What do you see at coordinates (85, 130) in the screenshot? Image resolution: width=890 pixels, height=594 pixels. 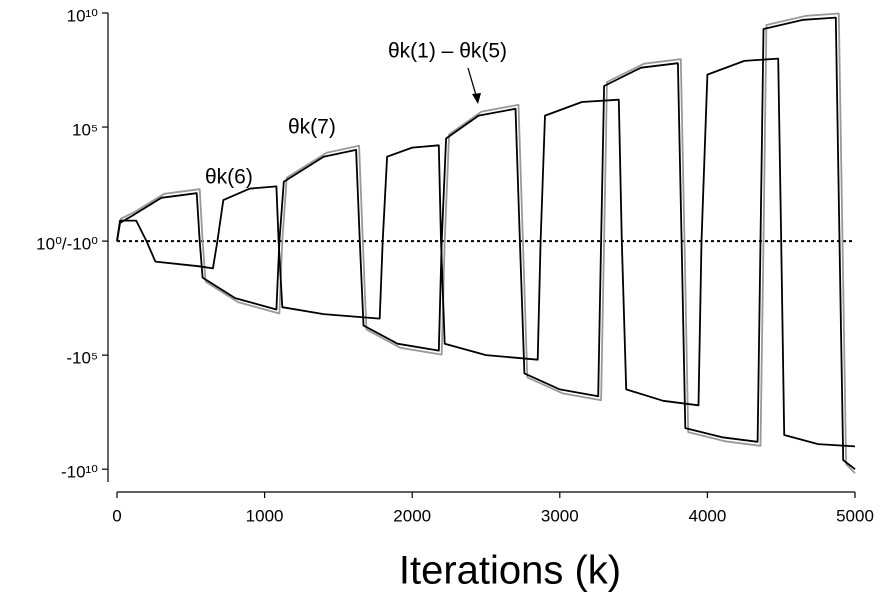 I see `y-tick-label: 10⁵` at bounding box center [85, 130].